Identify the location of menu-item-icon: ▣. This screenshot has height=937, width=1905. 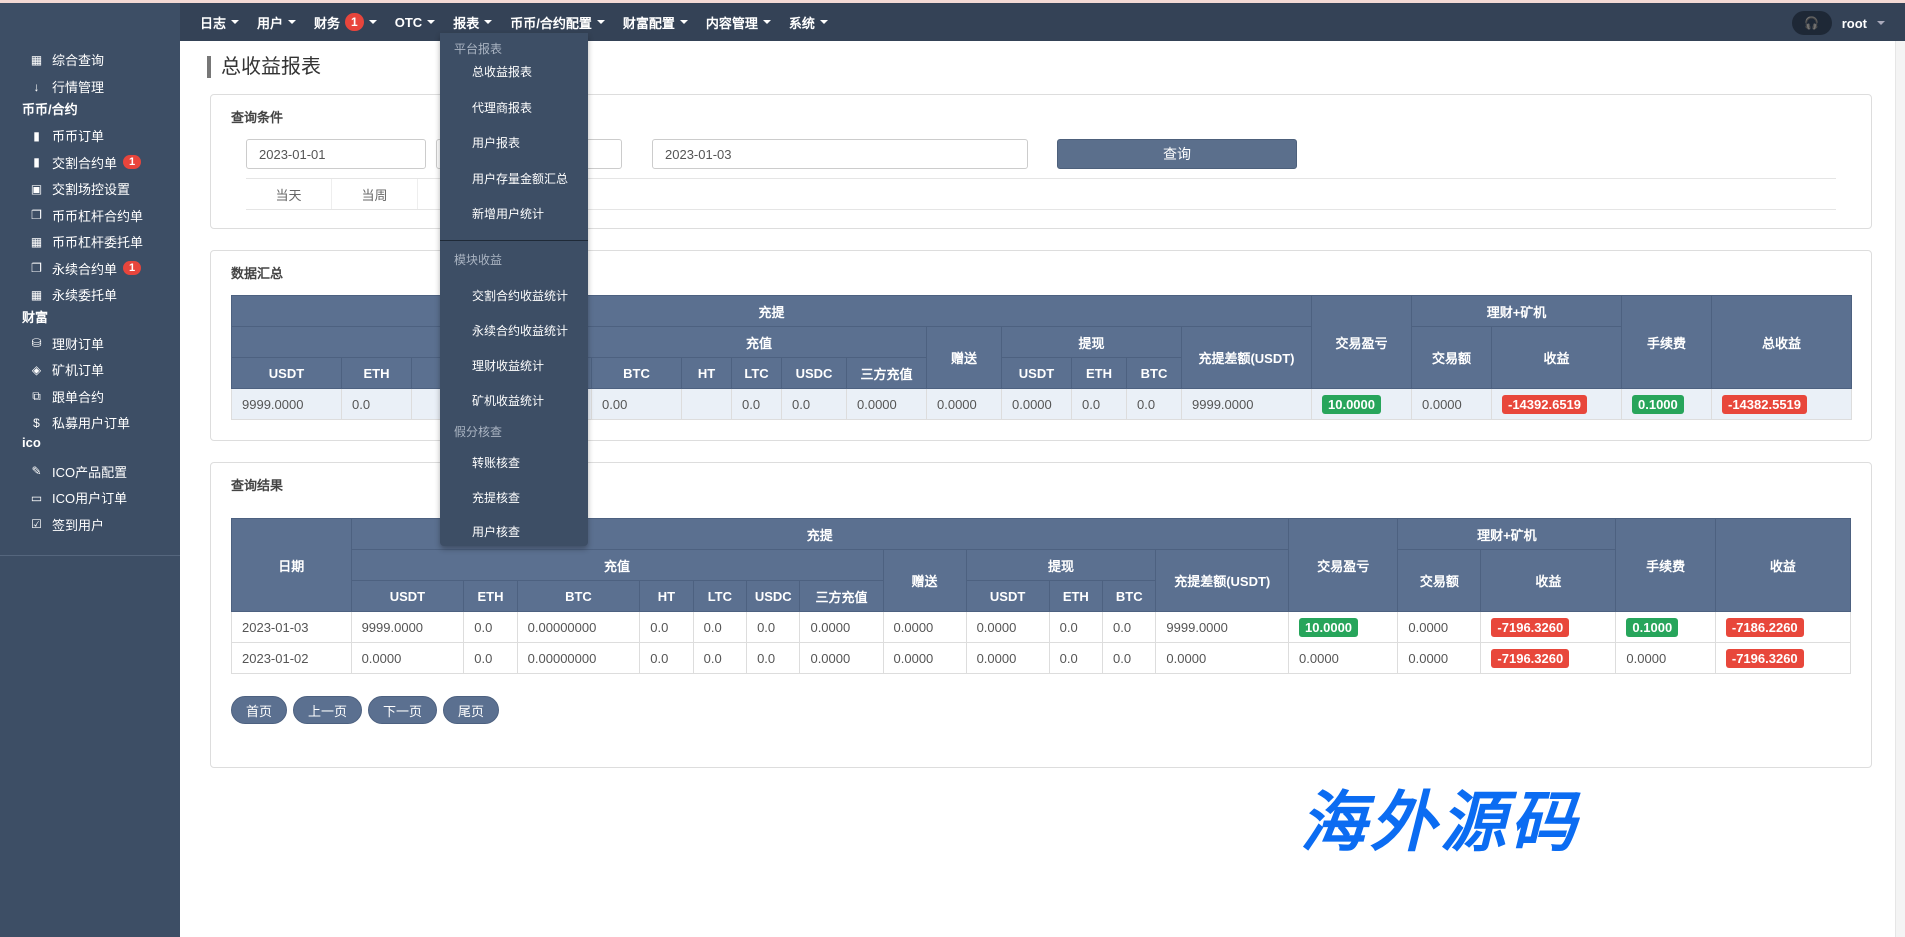
(36, 188).